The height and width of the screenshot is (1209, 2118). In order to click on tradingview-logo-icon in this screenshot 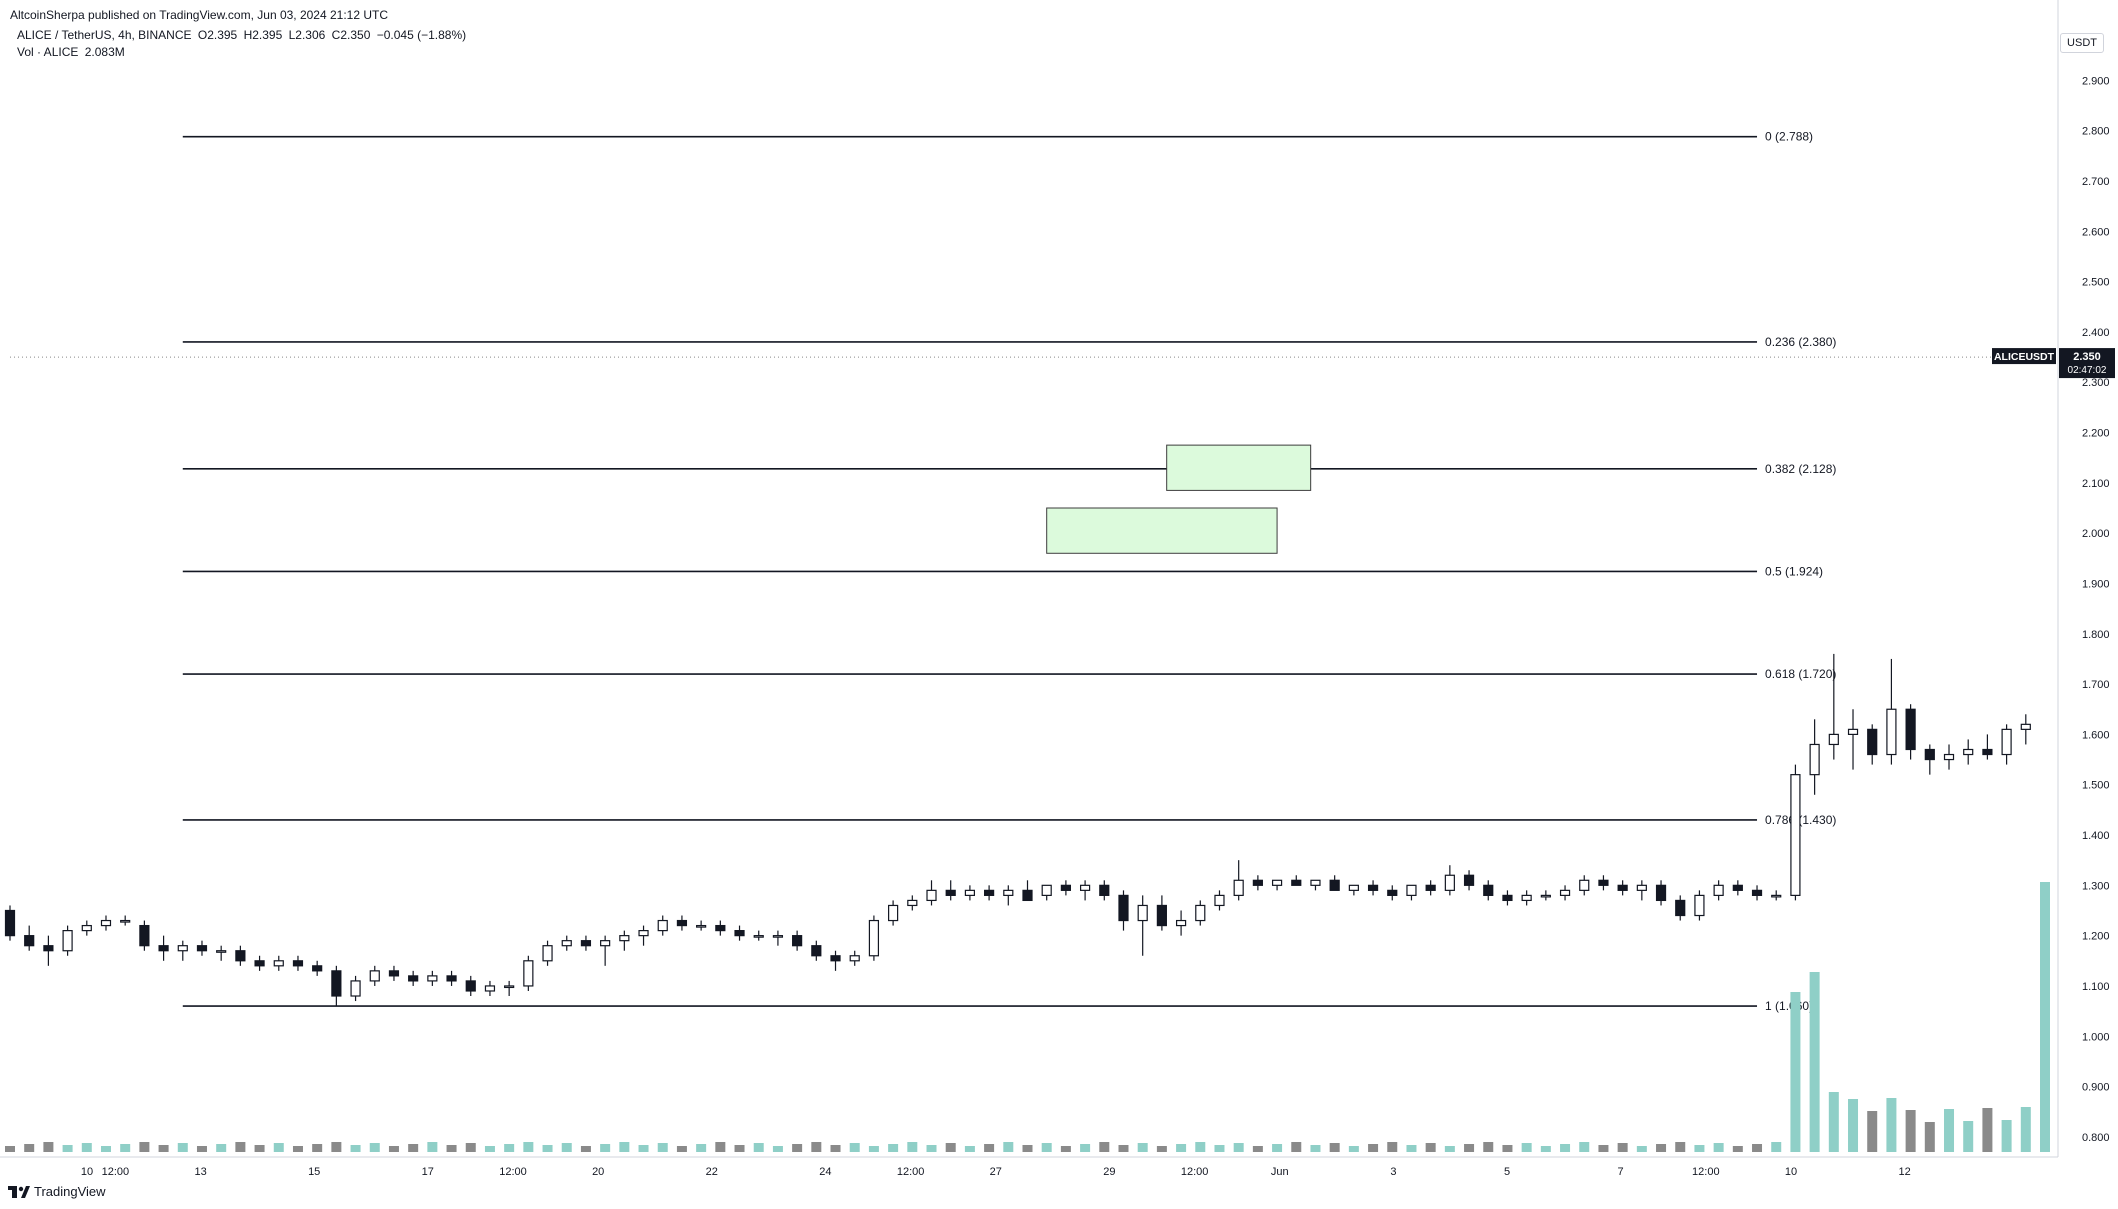, I will do `click(19, 1191)`.